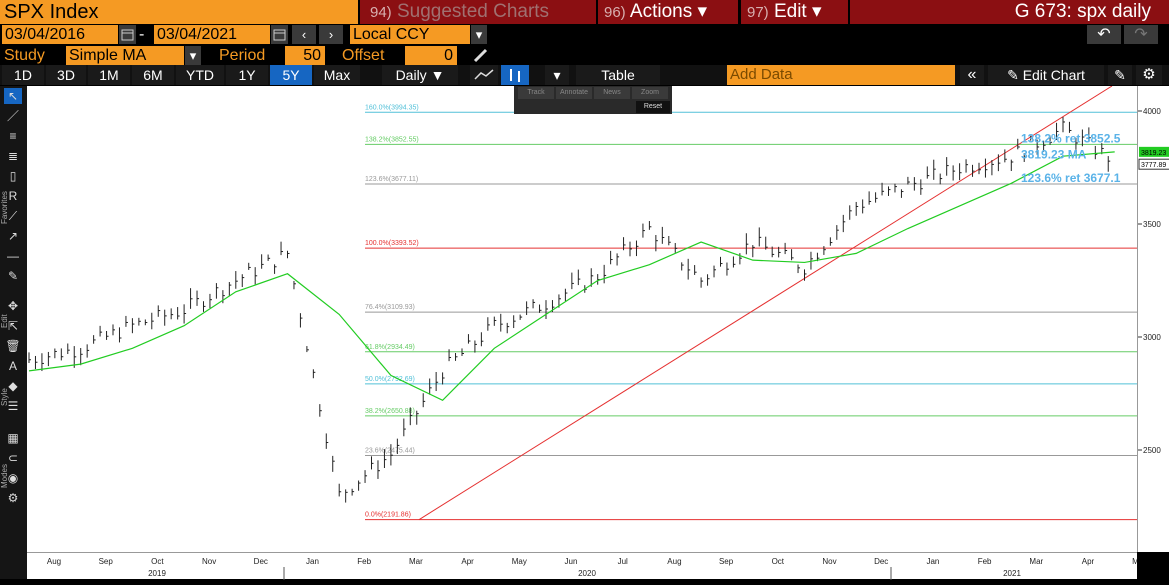  I want to click on x-tick-label: Nov, so click(829, 561).